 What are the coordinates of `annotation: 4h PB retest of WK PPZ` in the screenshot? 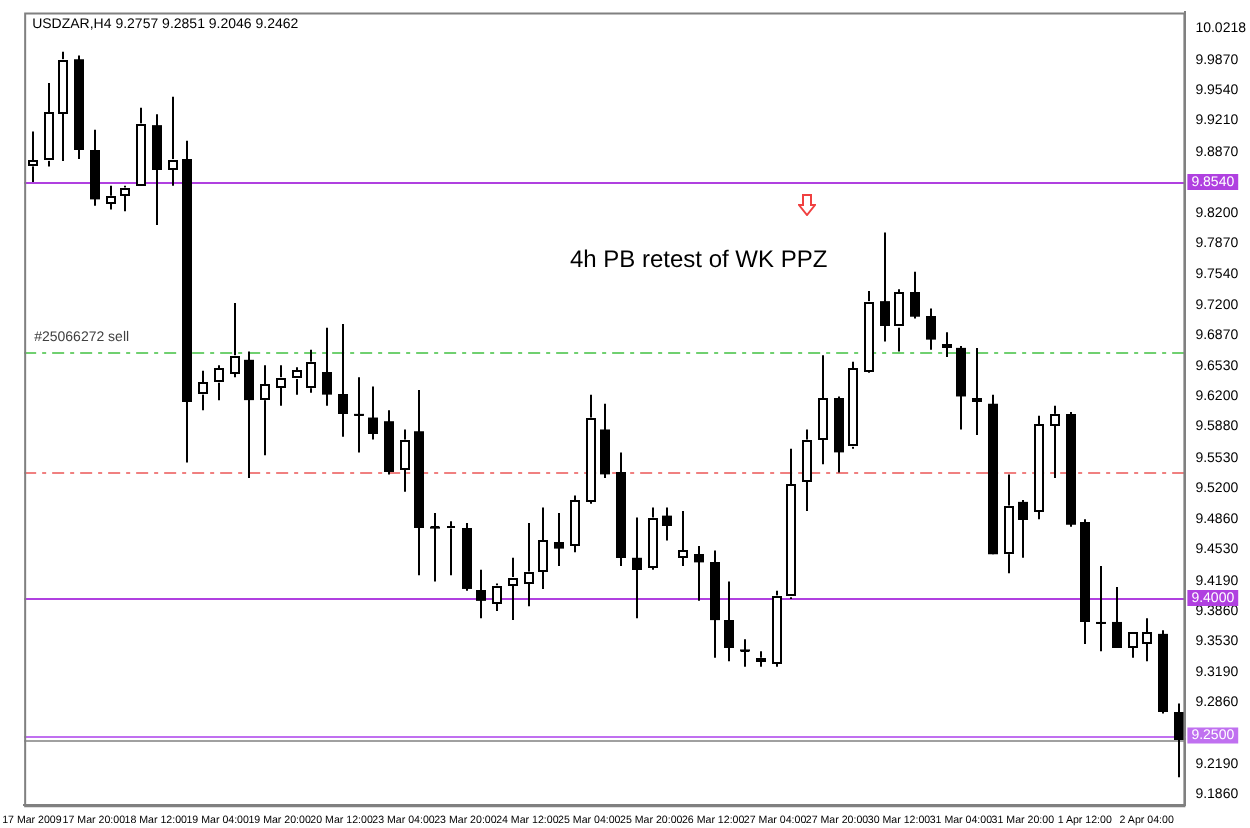 It's located at (698, 259).